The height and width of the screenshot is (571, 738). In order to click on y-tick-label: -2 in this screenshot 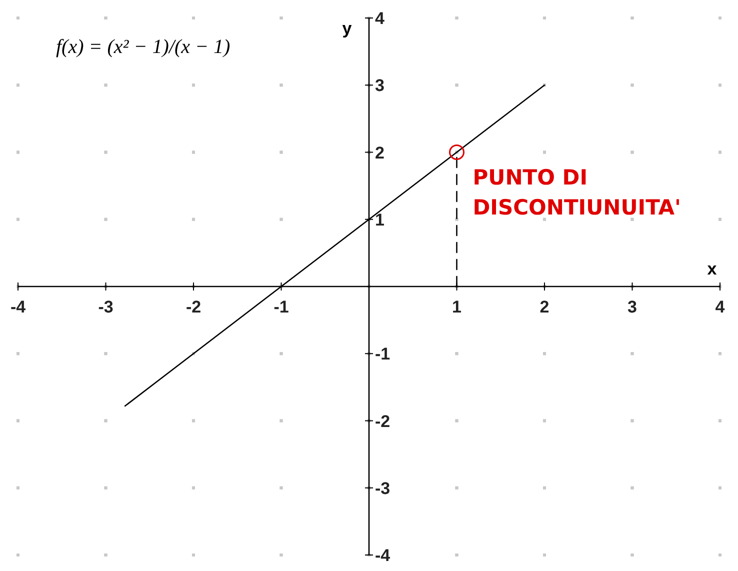, I will do `click(382, 421)`.